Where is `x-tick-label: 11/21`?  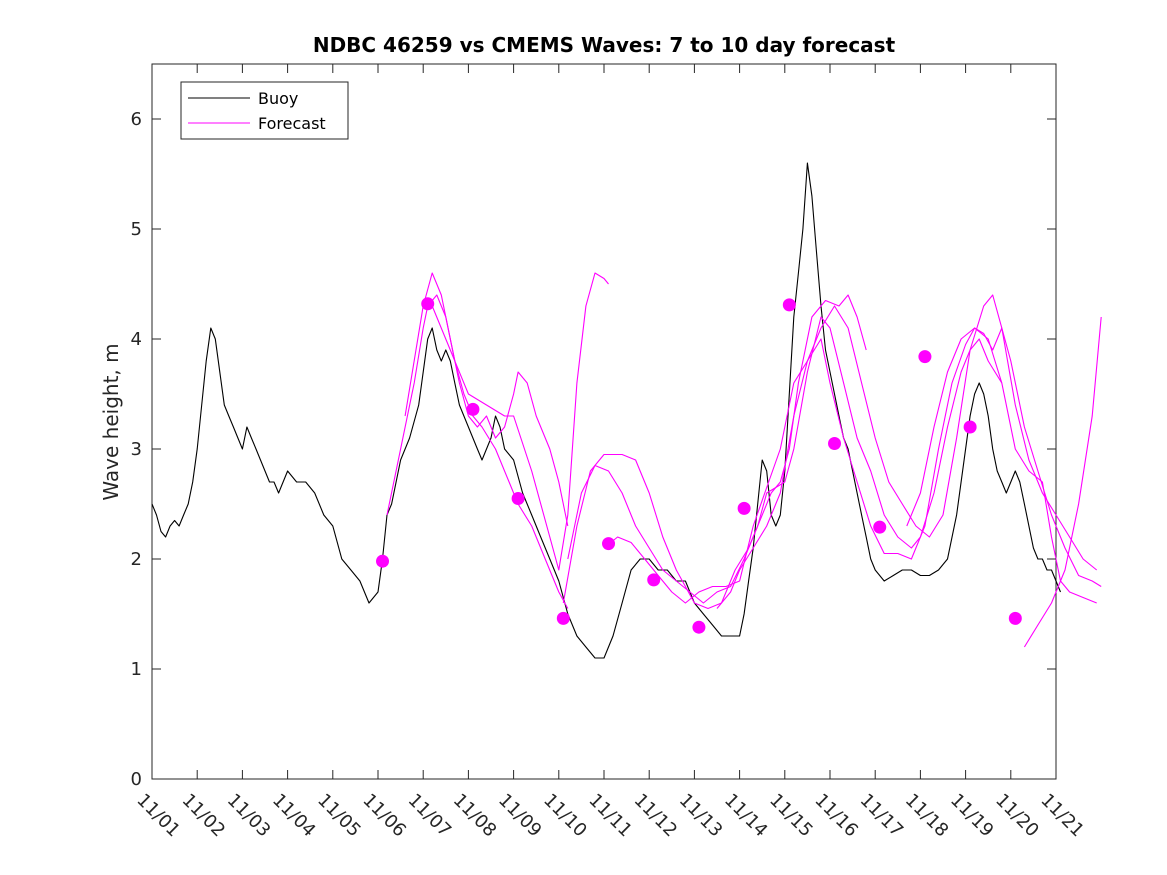
x-tick-label: 11/21 is located at coordinates (1062, 816).